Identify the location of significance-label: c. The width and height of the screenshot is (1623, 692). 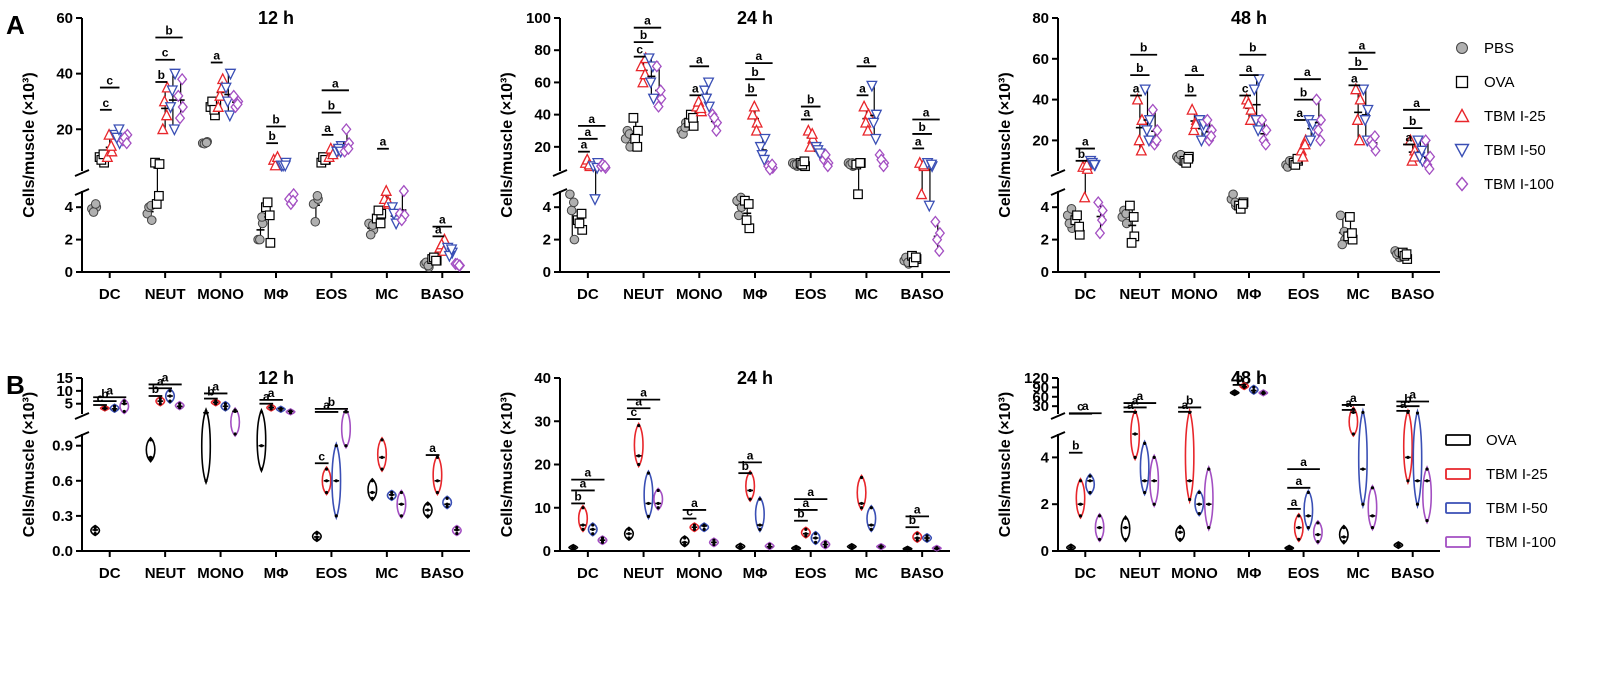
(321, 456).